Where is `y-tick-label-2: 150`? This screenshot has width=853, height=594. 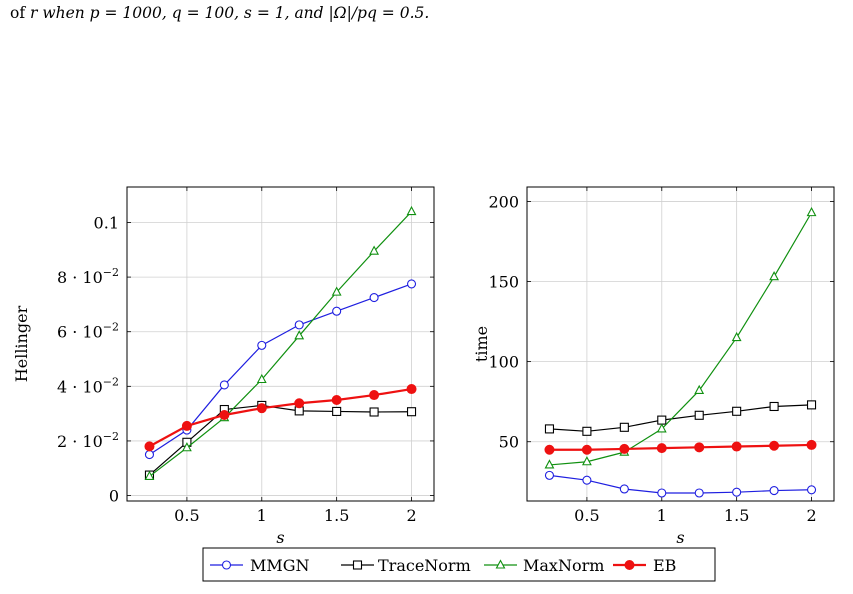
y-tick-label-2: 150 is located at coordinates (503, 282).